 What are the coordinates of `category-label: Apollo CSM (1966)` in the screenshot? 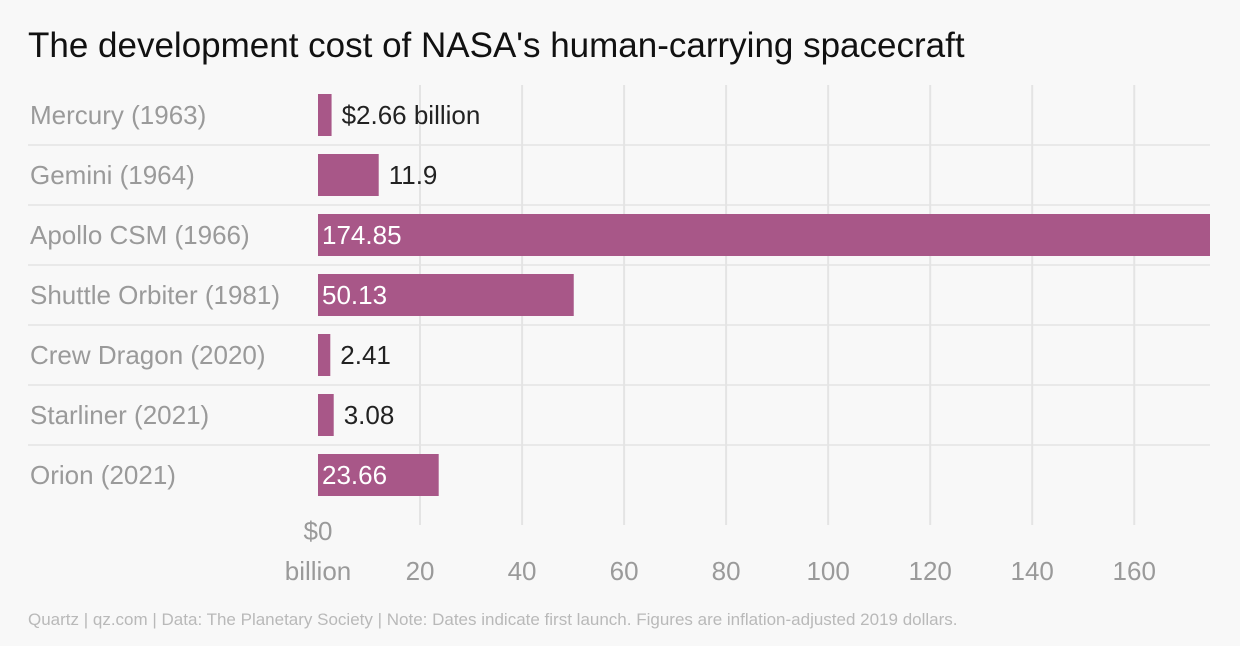 It's located at (140, 235).